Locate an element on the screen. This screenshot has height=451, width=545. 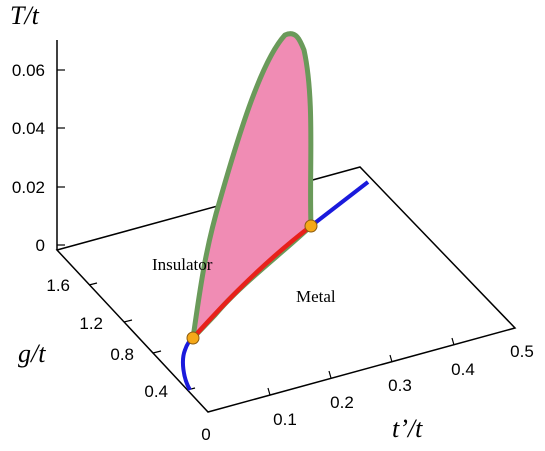
left-axis-label: g/t is located at coordinates (32, 353).